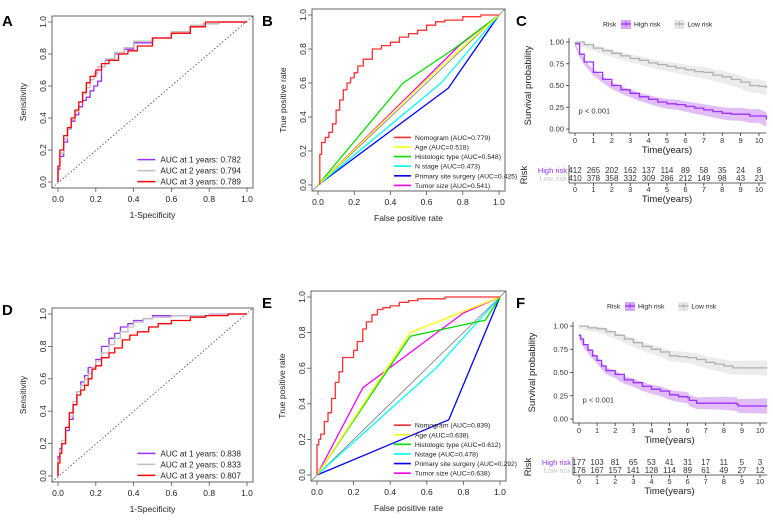 This screenshot has width=773, height=531. Describe the element at coordinates (742, 462) in the screenshot. I see `risk-count: 5` at that location.